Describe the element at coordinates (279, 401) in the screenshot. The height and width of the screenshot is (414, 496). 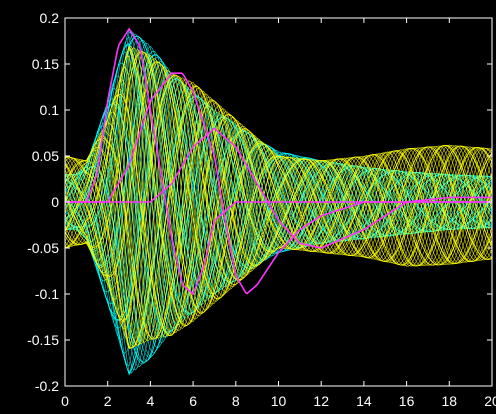
I see `x-tick-label: 10` at that location.